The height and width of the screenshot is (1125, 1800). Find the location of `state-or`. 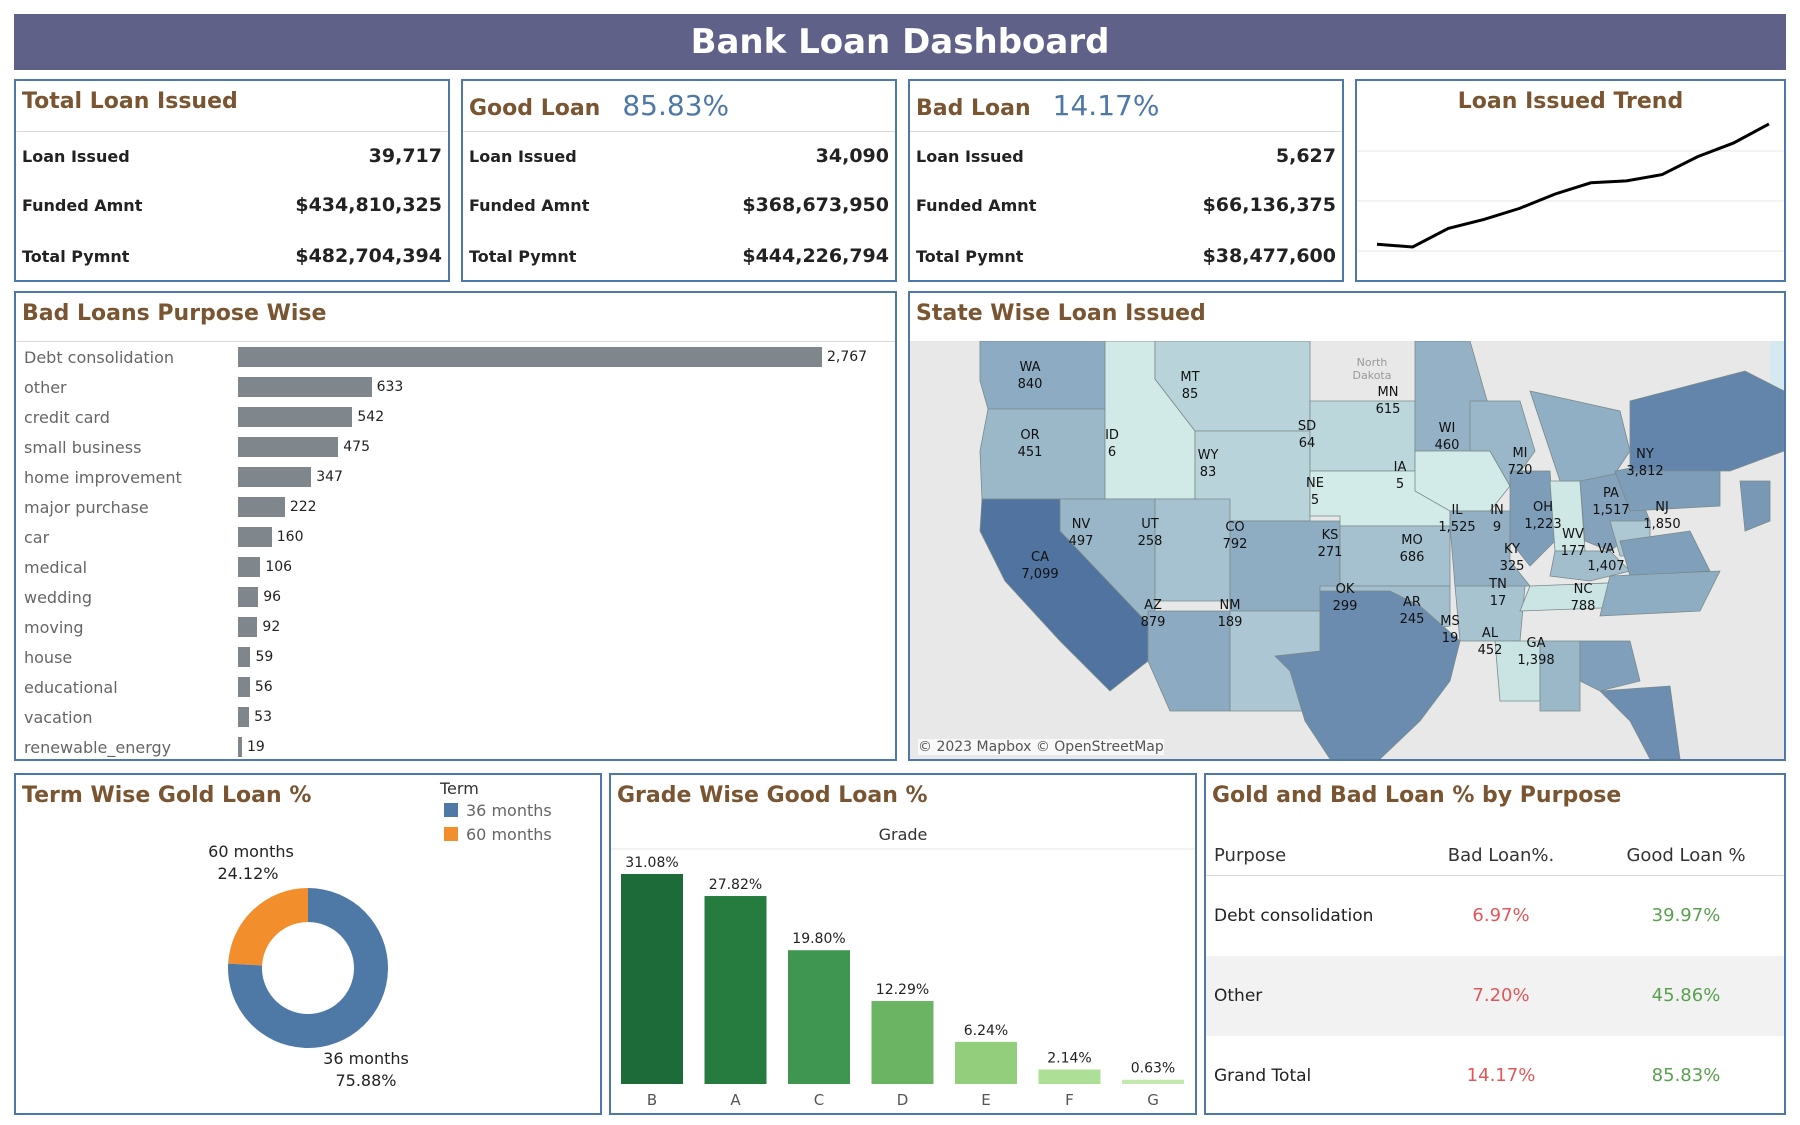

state-or is located at coordinates (1042, 454).